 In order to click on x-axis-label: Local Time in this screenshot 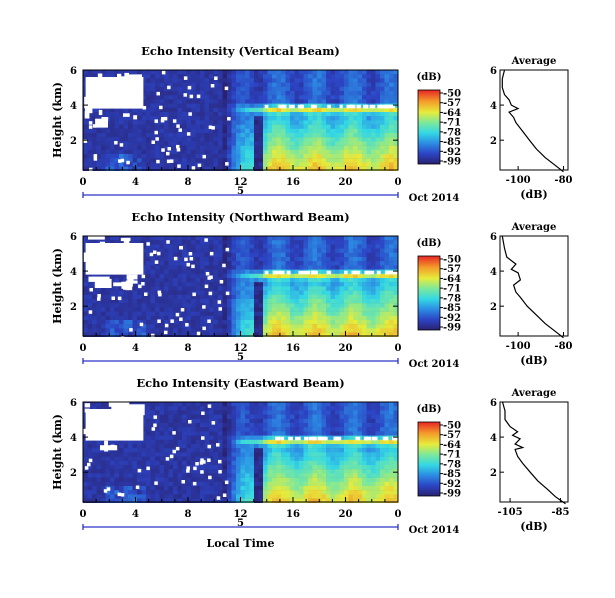, I will do `click(241, 543)`.